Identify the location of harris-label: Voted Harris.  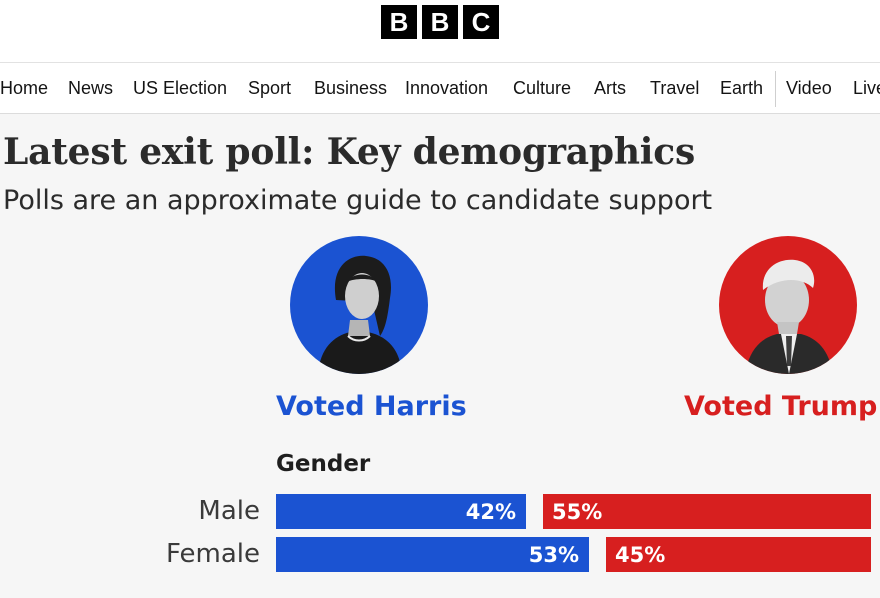
(371, 406).